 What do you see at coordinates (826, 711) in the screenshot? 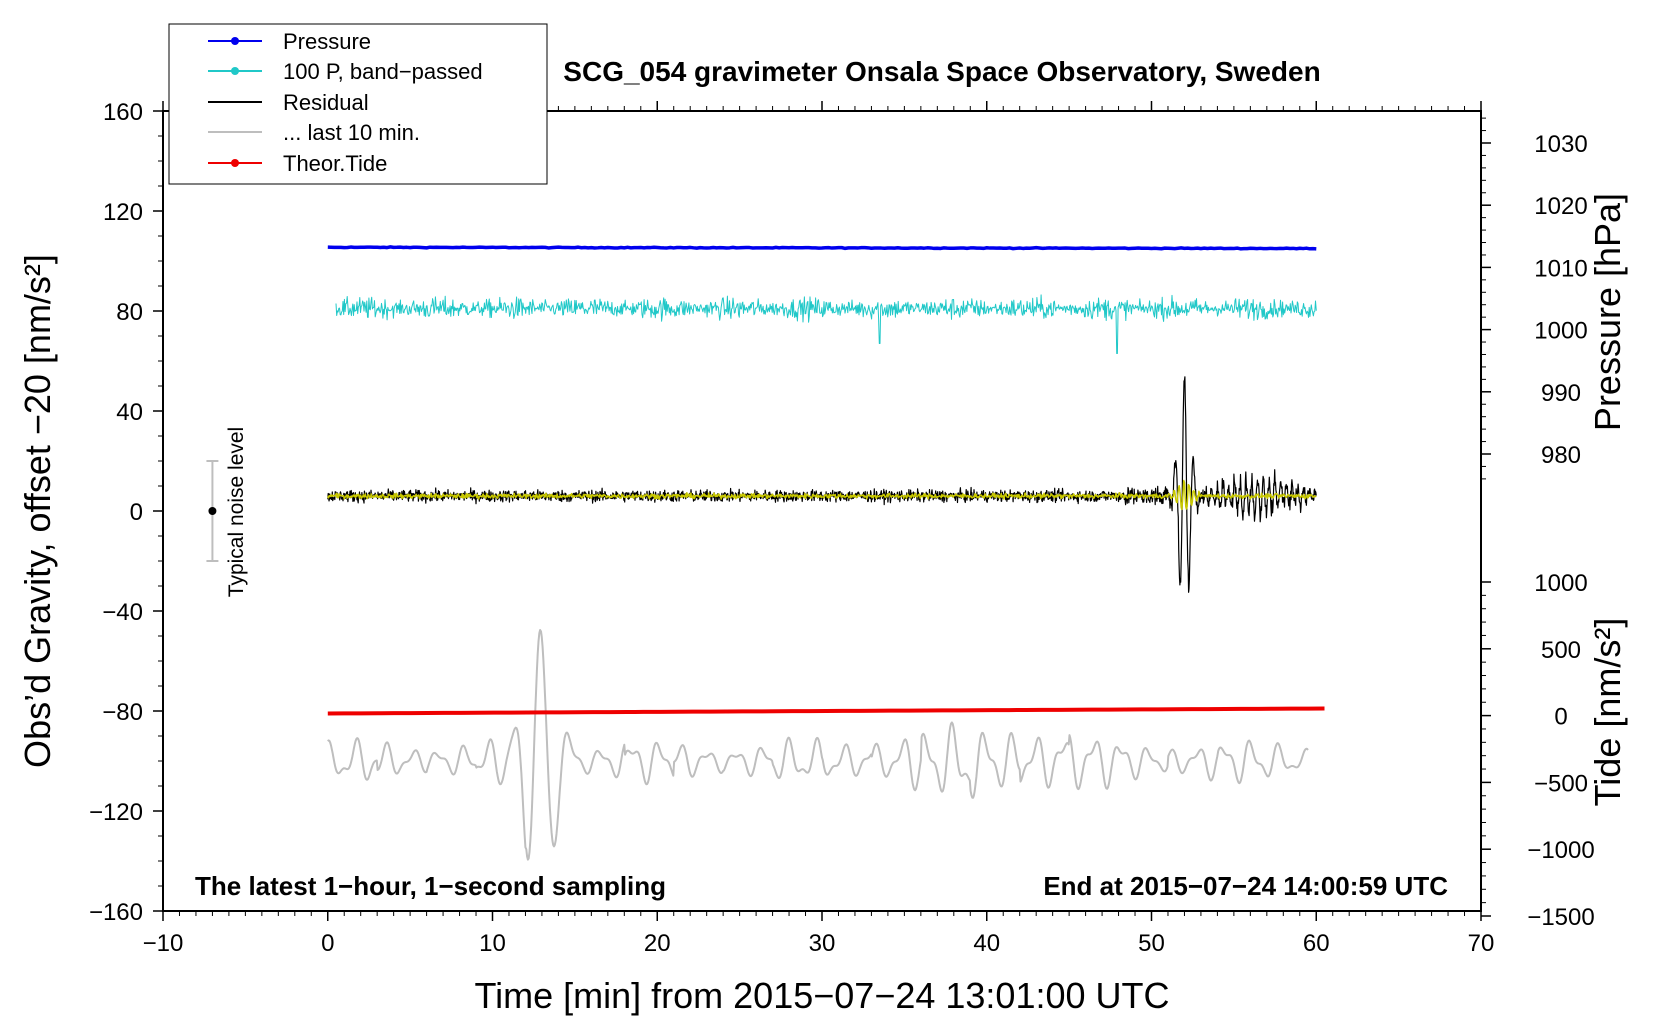
I see `series-theor-tide` at bounding box center [826, 711].